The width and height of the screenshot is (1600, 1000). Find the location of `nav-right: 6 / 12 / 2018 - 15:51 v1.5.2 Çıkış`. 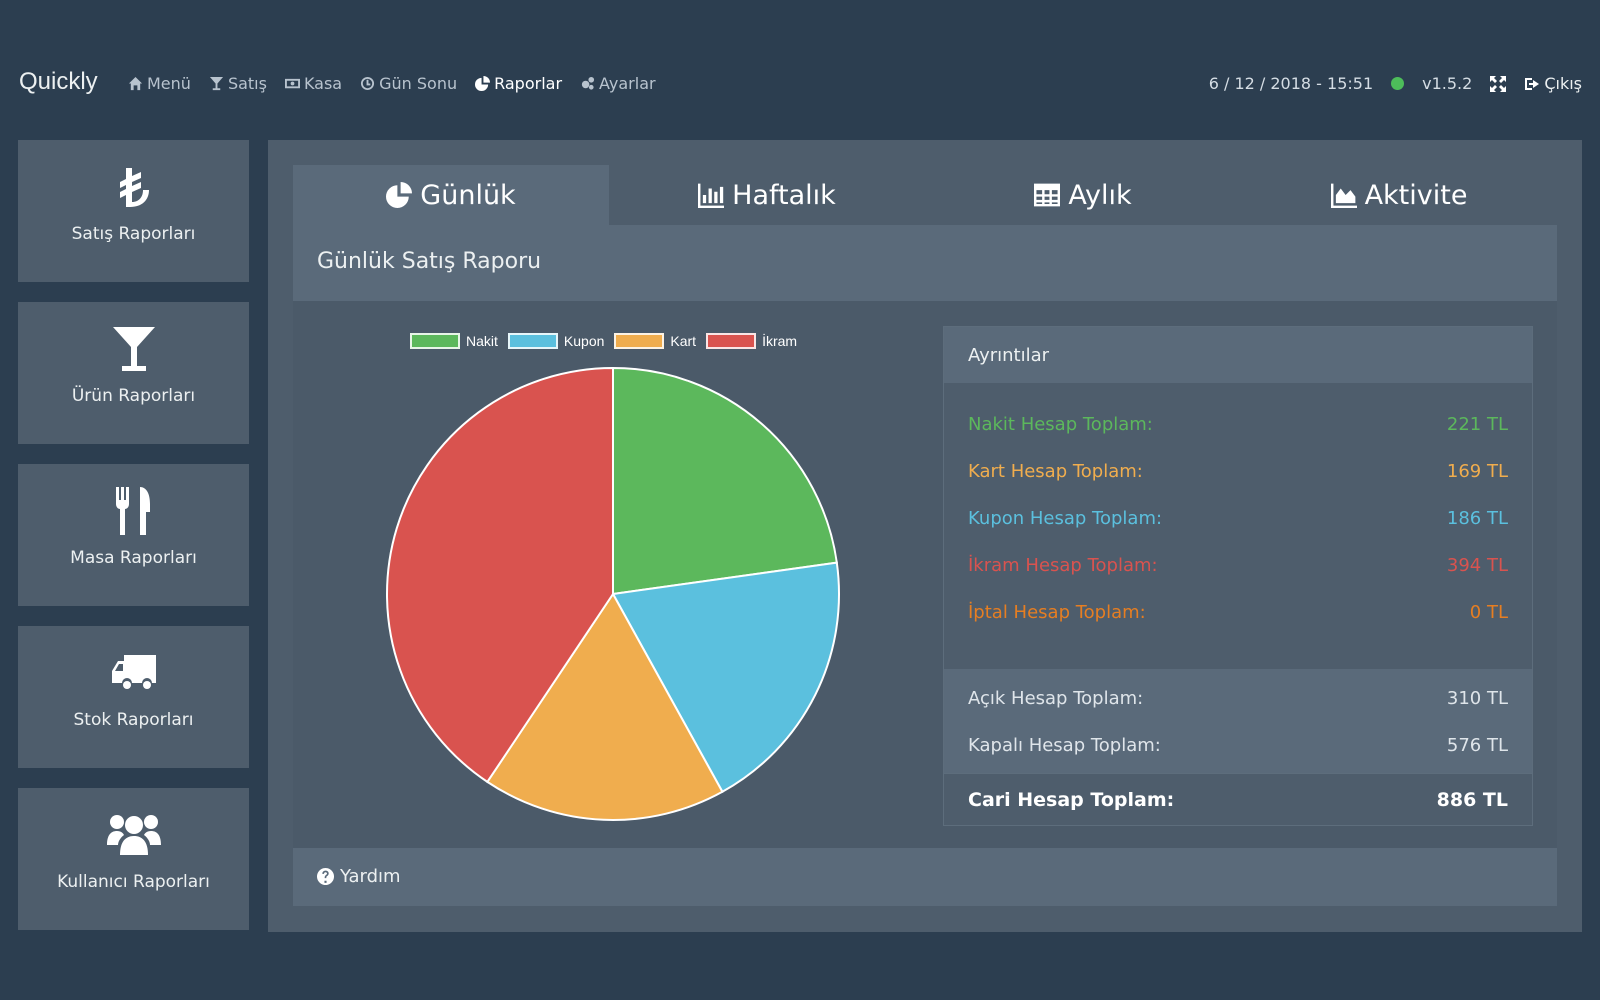

nav-right: 6 / 12 / 2018 - 15:51 v1.5.2 Çıkış is located at coordinates (1395, 83).